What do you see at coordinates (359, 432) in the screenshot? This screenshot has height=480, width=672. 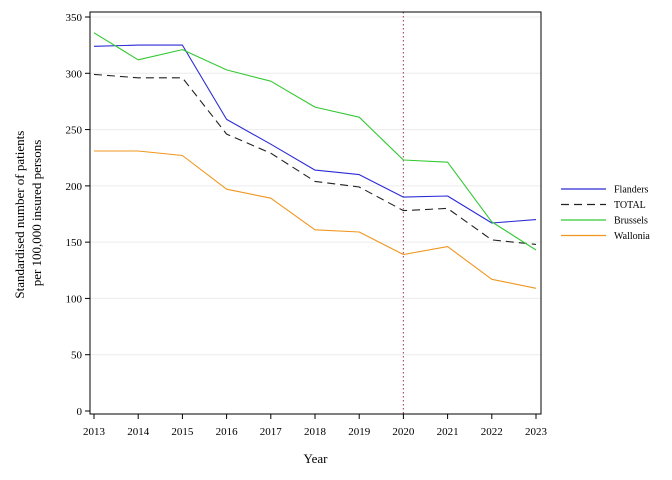 I see `x-tick-label: 2019` at bounding box center [359, 432].